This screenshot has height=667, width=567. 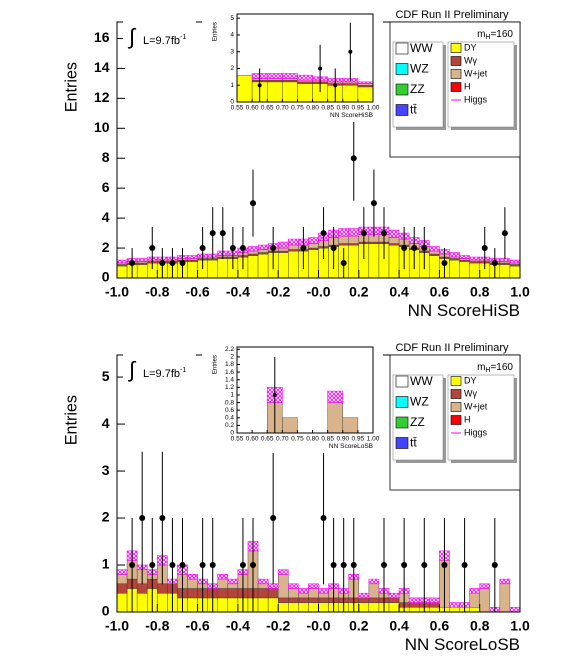 I want to click on legend-label: Wγ, so click(x=470, y=60).